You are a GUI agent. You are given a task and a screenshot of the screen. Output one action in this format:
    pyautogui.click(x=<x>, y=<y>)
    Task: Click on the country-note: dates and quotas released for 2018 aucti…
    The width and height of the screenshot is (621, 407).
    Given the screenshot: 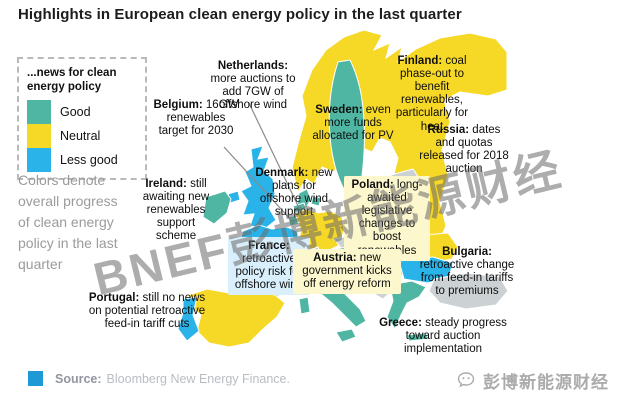 What is the action you would take?
    pyautogui.click(x=464, y=150)
    